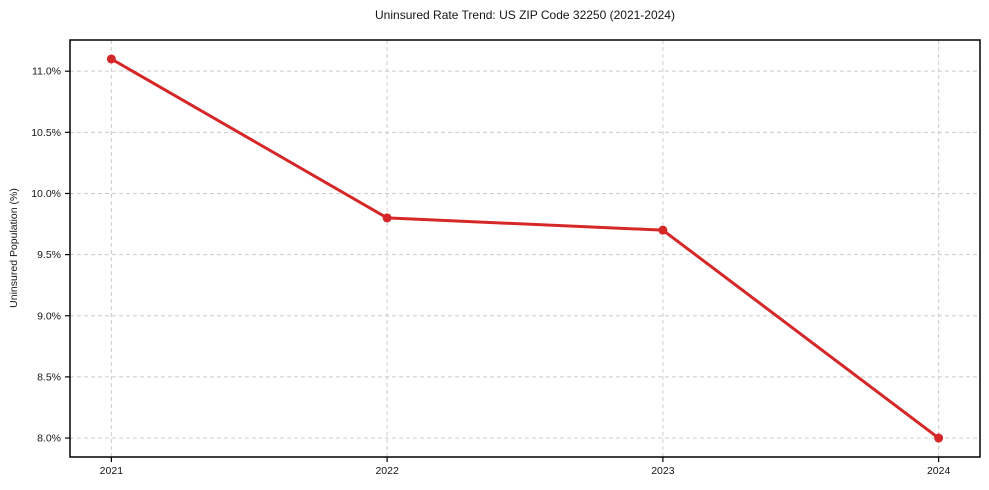 The image size is (989, 490). What do you see at coordinates (939, 471) in the screenshot?
I see `x-tick-label: 2024` at bounding box center [939, 471].